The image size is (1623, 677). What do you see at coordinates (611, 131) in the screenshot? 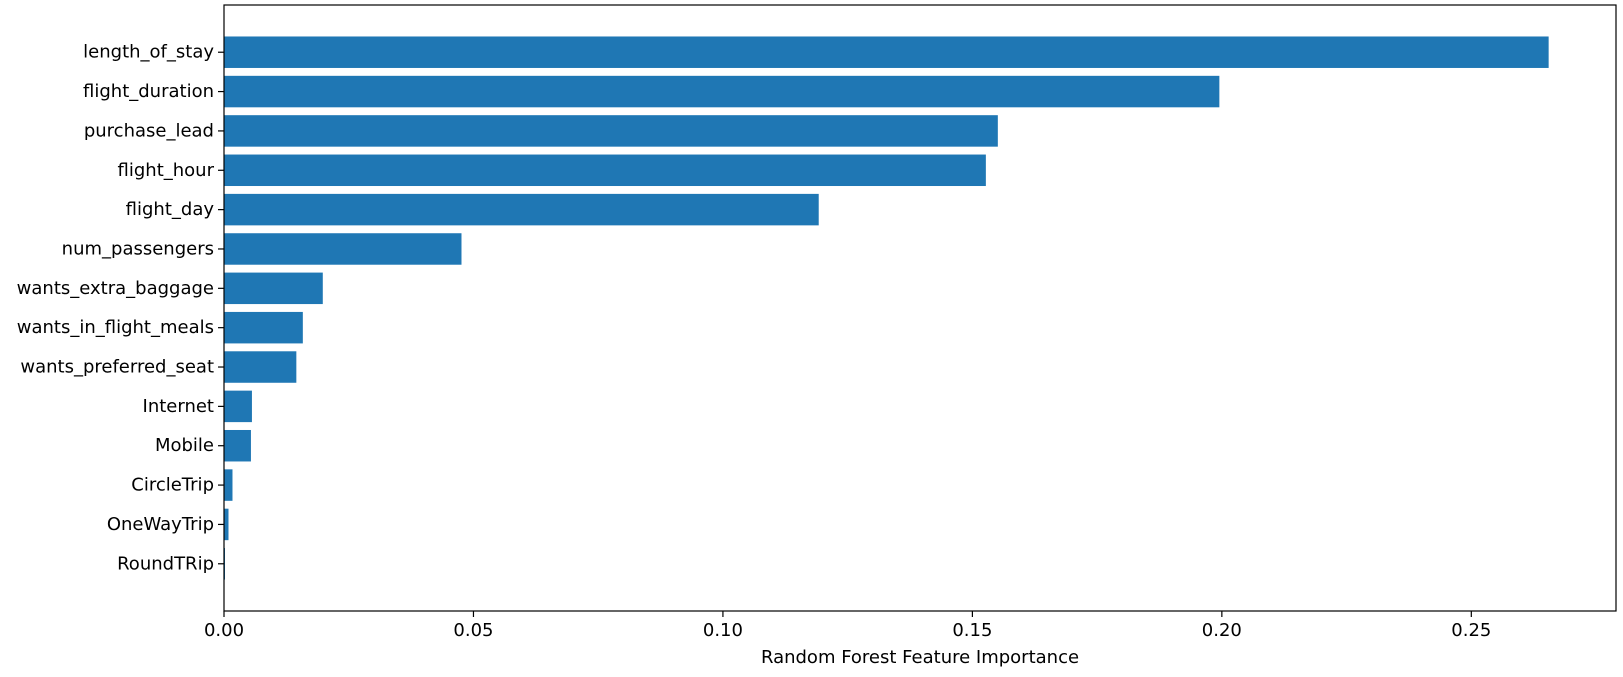
I see `bar-purchase_lead` at bounding box center [611, 131].